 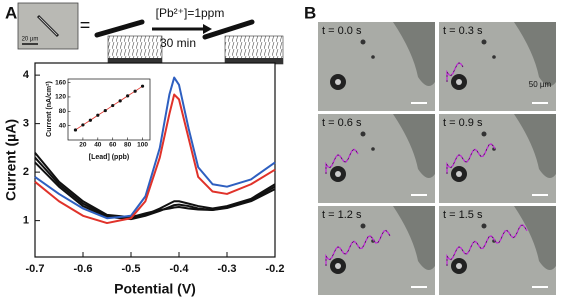 What do you see at coordinates (342, 31) in the screenshot?
I see `frame-time-label: t = 0.0 s` at bounding box center [342, 31].